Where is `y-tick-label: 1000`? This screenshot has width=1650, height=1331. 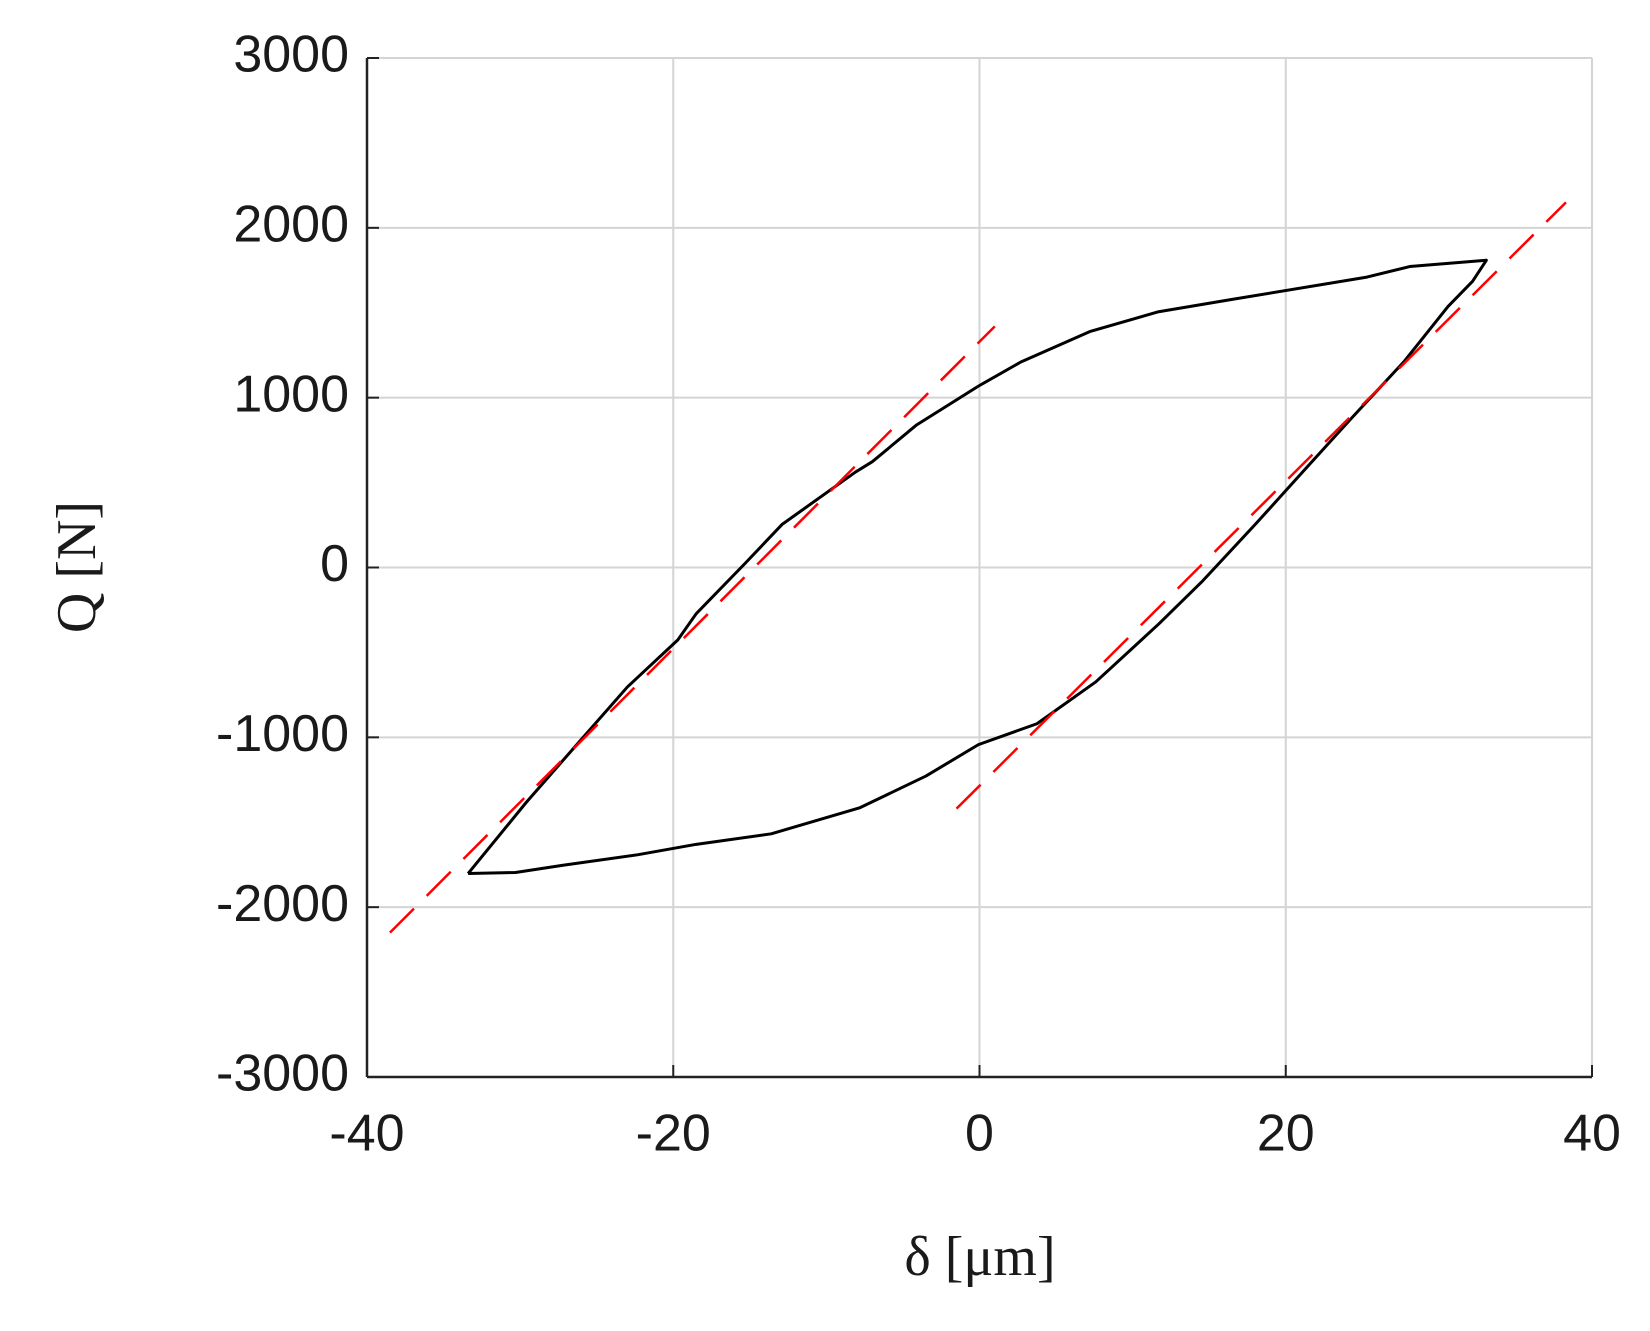 y-tick-label: 1000 is located at coordinates (291, 394).